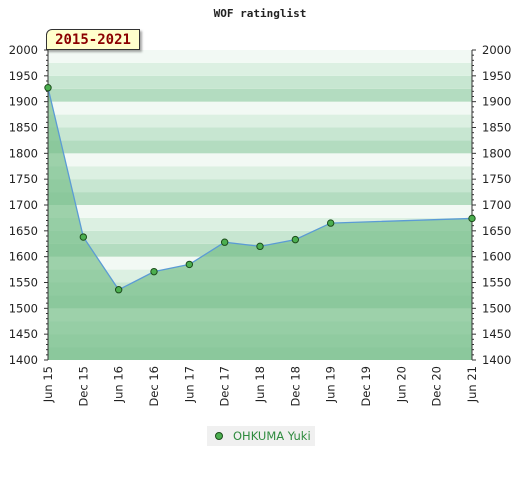  I want to click on chart-title: WOF ratinglist, so click(260, 13).